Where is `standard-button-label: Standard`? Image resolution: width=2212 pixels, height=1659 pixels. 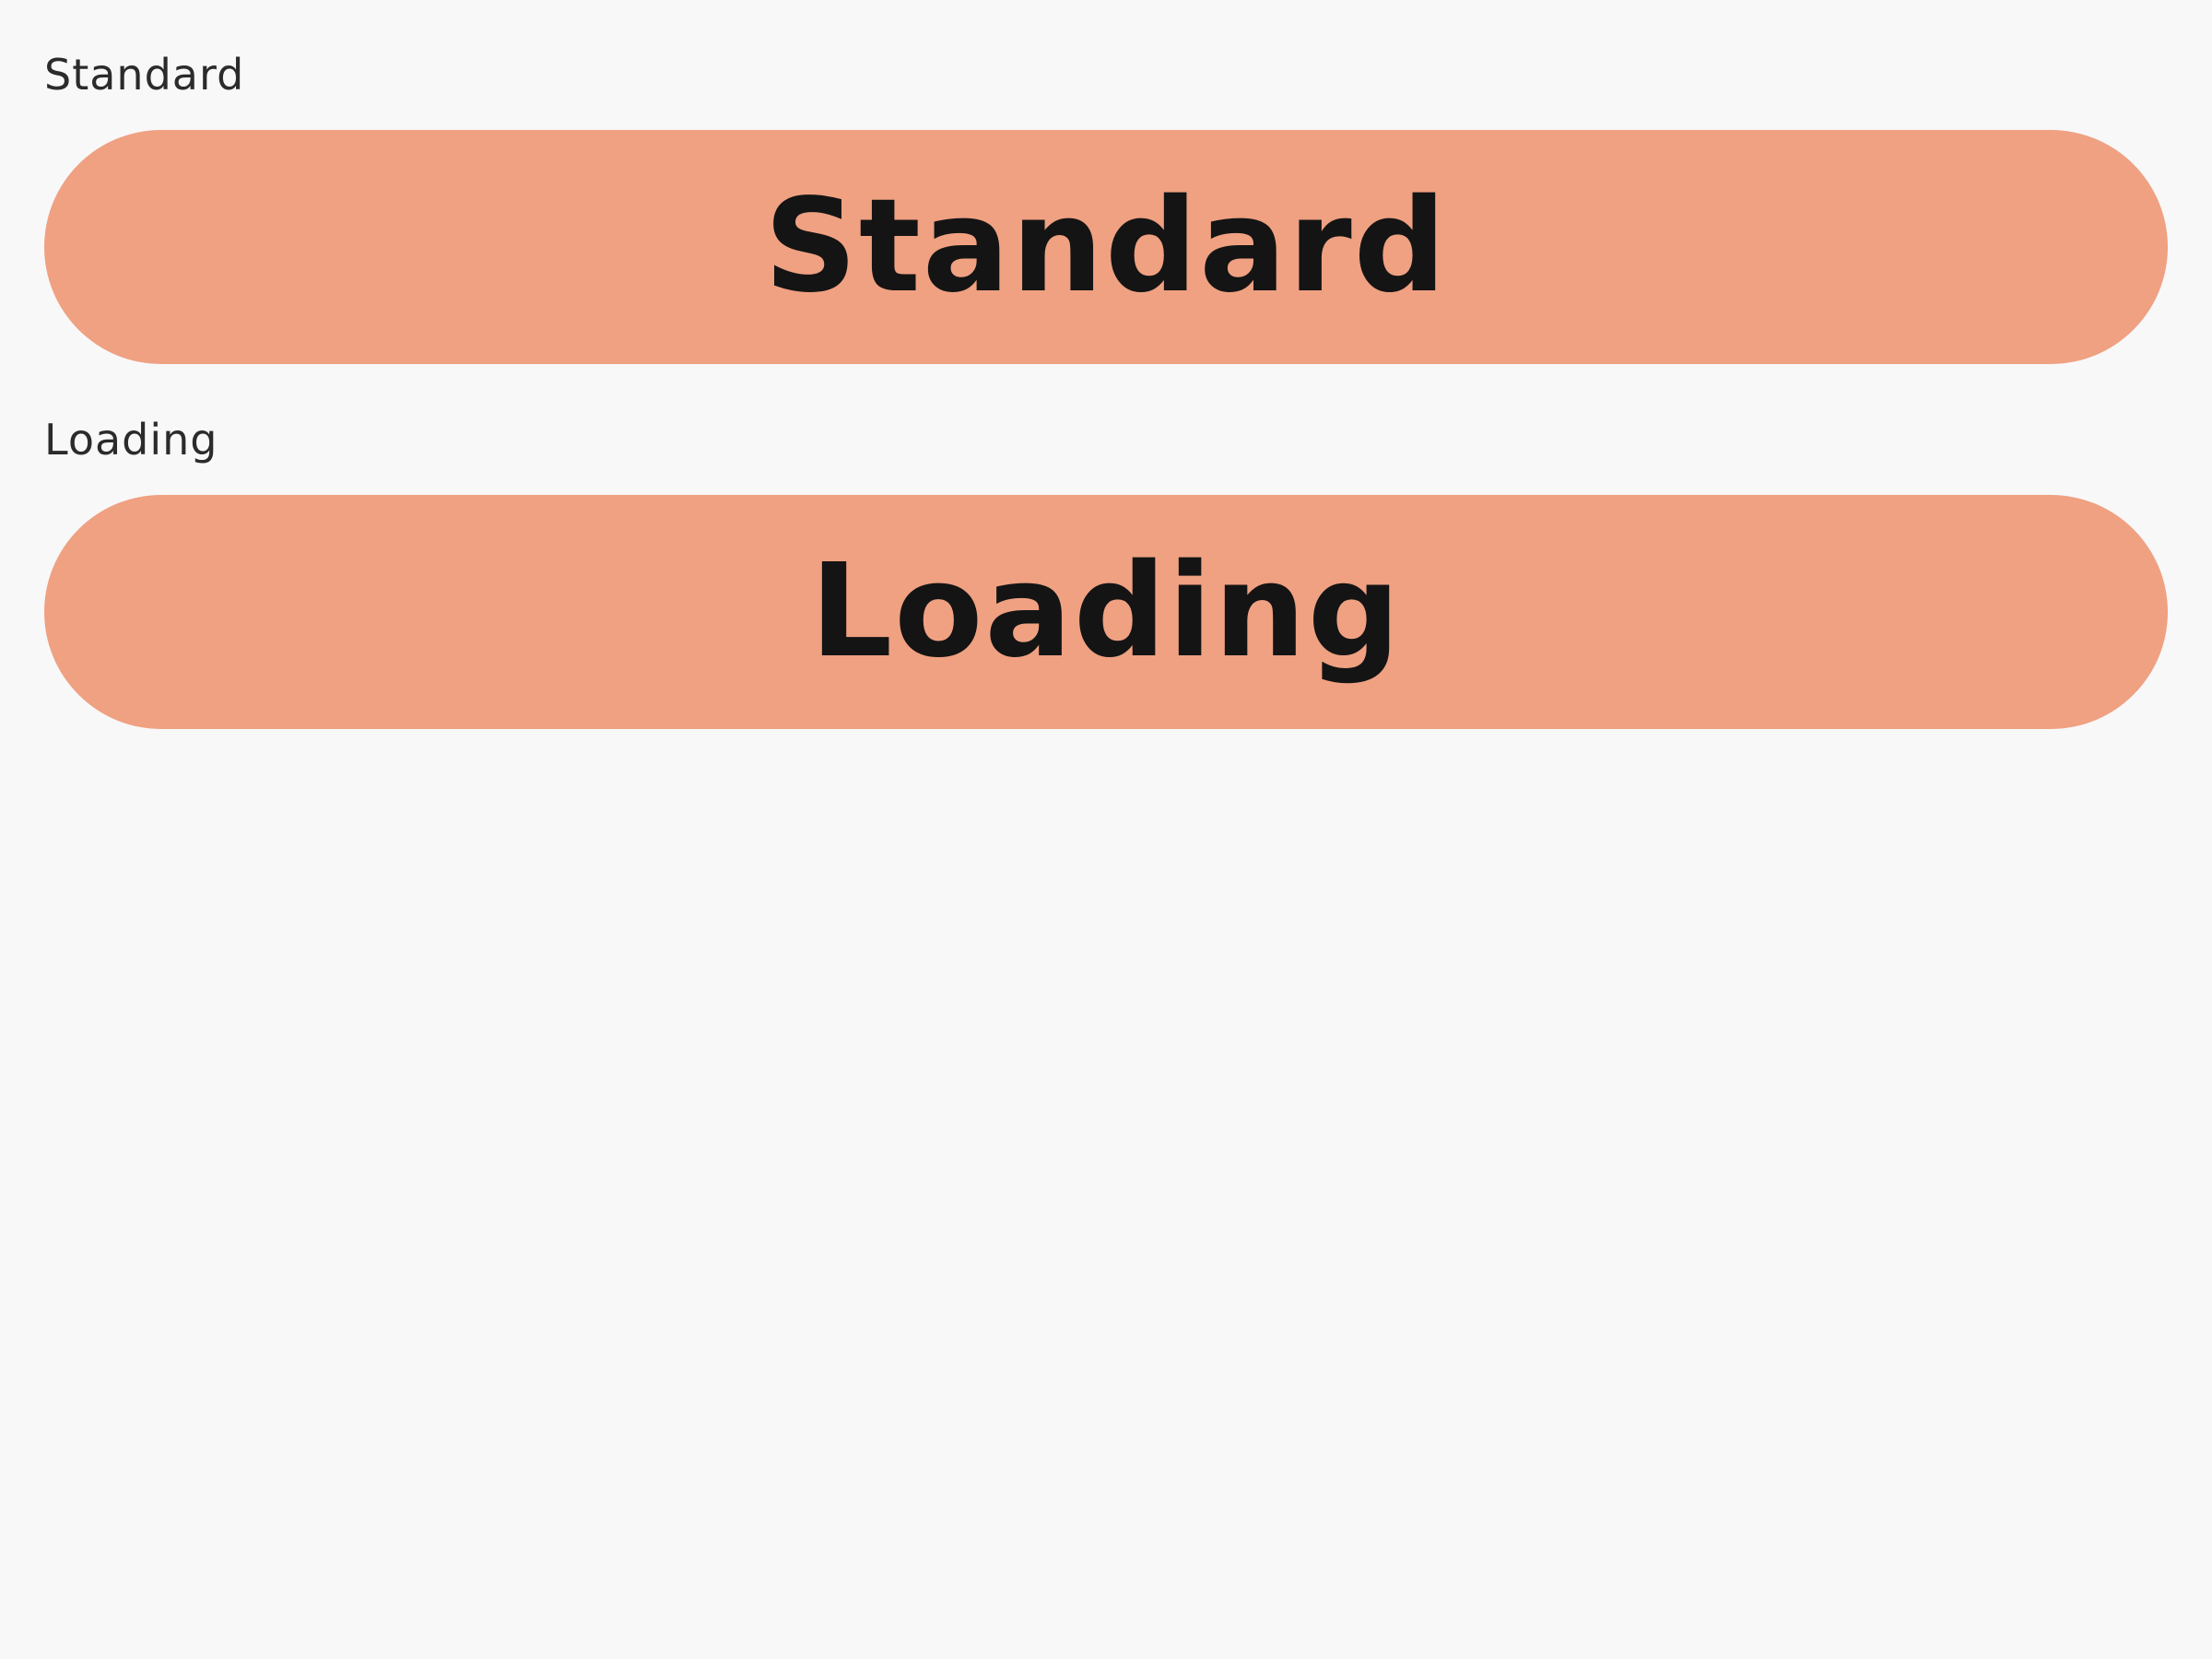 standard-button-label: Standard is located at coordinates (1106, 246).